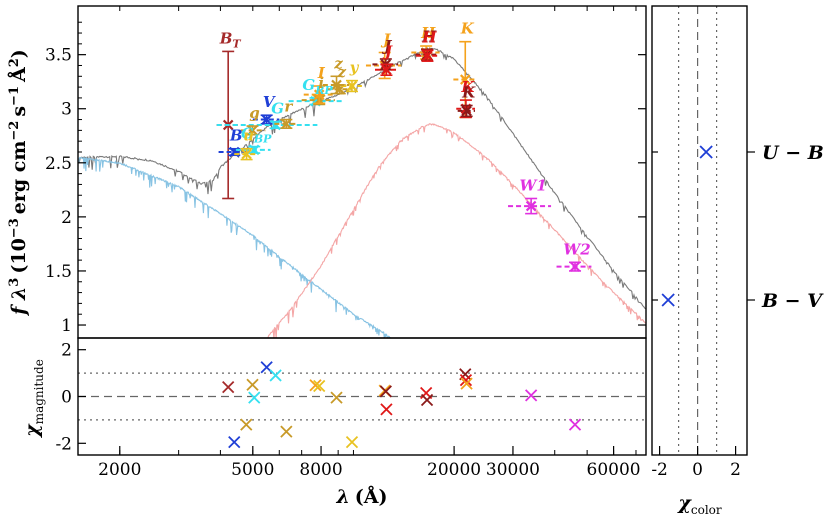 The height and width of the screenshot is (514, 830). Describe the element at coordinates (66, 218) in the screenshot. I see `y-tick-label: 2` at that location.